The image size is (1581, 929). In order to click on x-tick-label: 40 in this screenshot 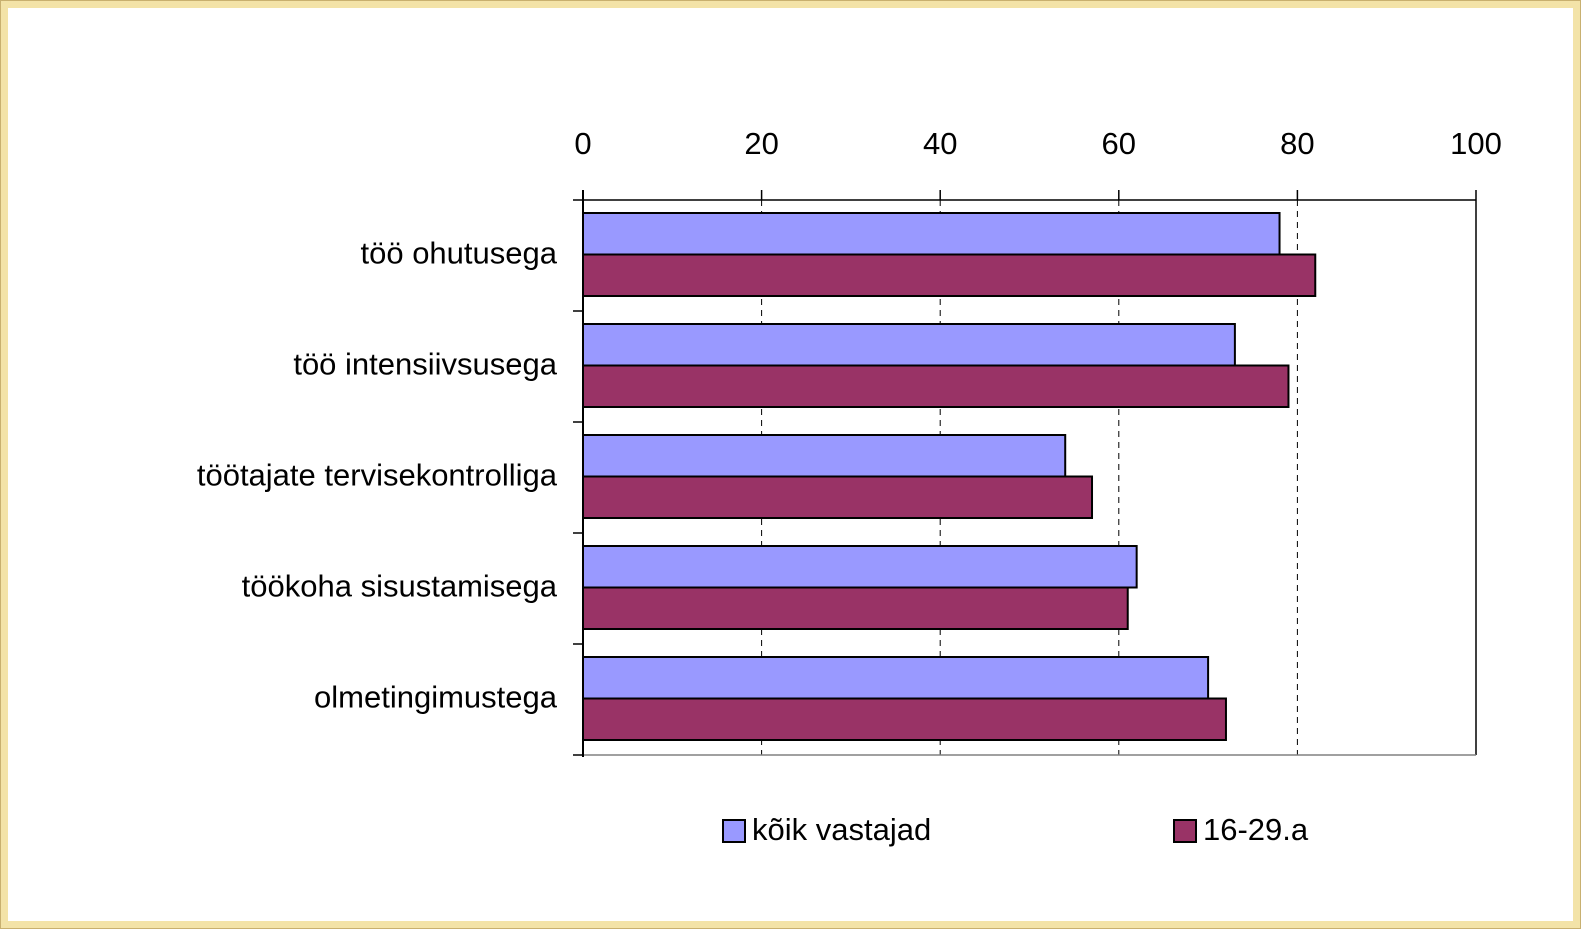, I will do `click(940, 143)`.